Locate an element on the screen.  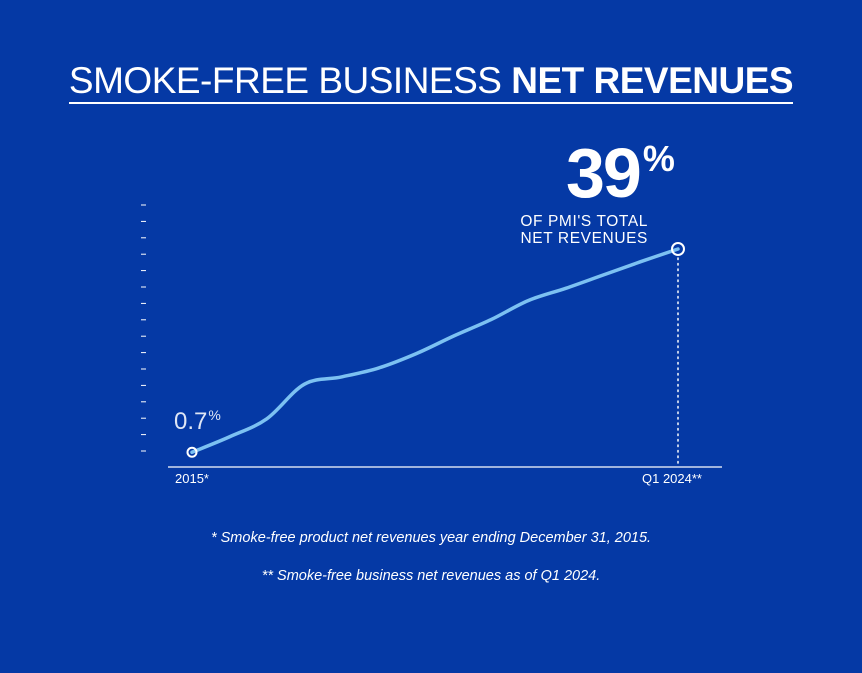
start-value-number: 0.7 is located at coordinates (191, 421).